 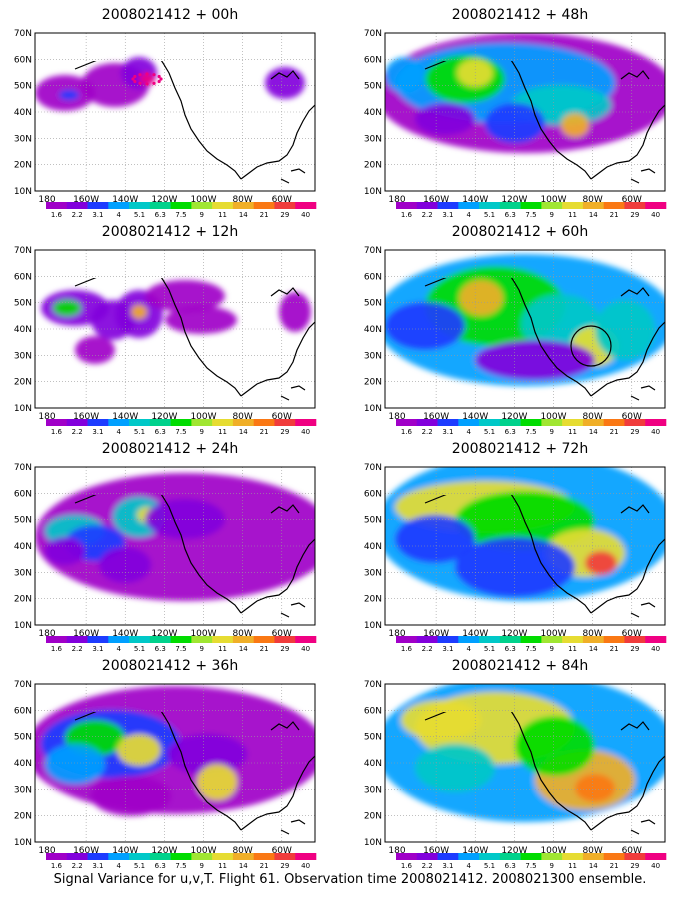 I want to click on colorbar-label: 7.5, so click(x=530, y=649).